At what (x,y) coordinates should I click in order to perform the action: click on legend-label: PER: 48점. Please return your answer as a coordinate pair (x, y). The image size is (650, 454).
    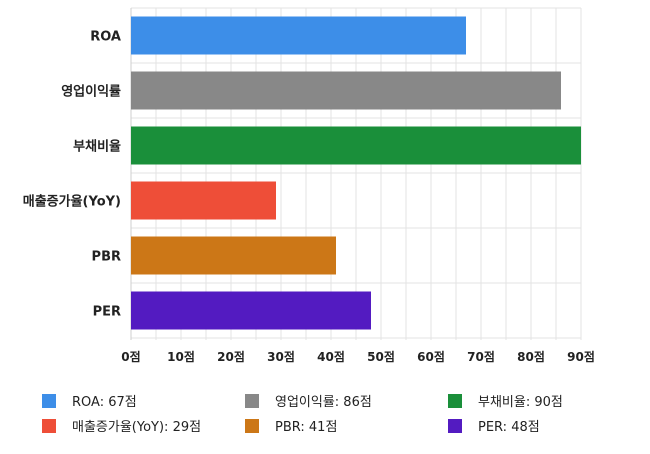
    Looking at the image, I should click on (509, 427).